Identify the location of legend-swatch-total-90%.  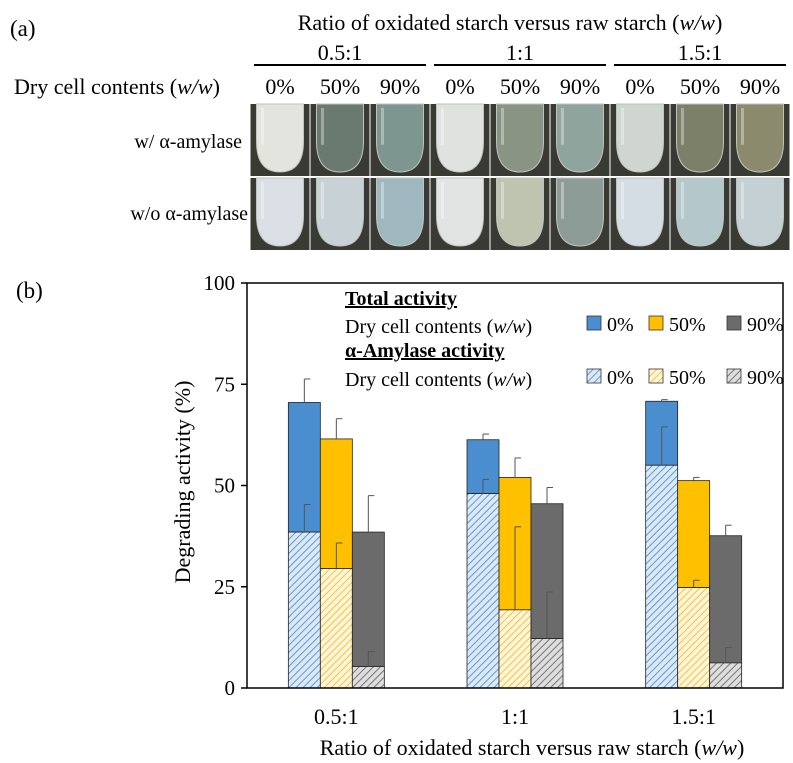
(734, 323).